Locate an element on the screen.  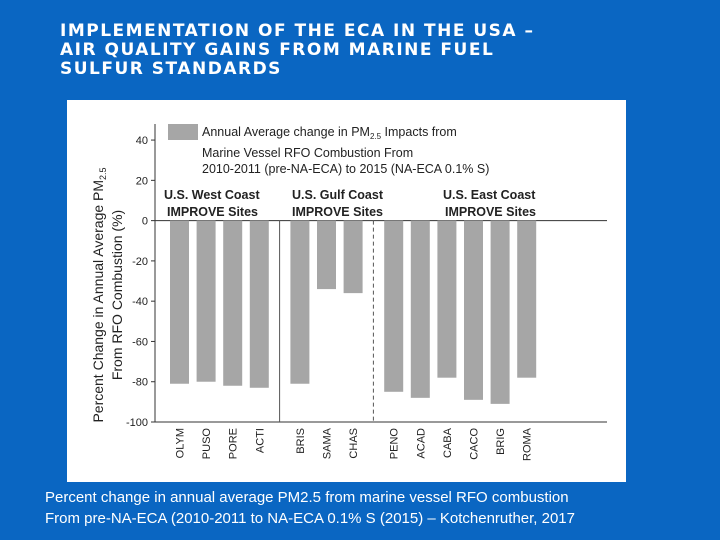
group-gulf-line2: IMPROVE Sites is located at coordinates (337, 212).